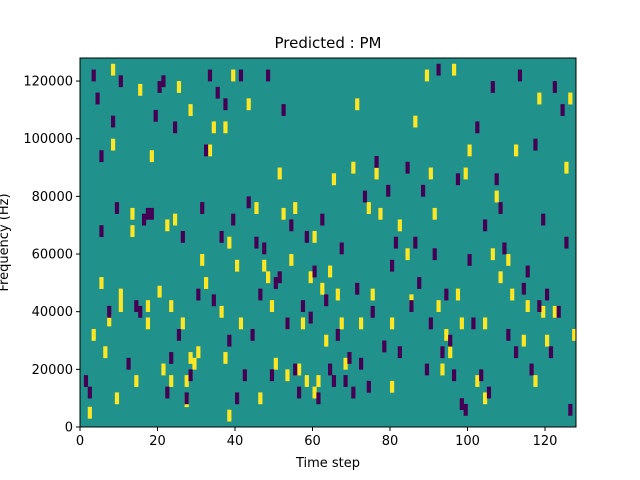  I want to click on y-axis-ticks: 0 20000 40000 60000 80000 100000 120000, so click(51, 255).